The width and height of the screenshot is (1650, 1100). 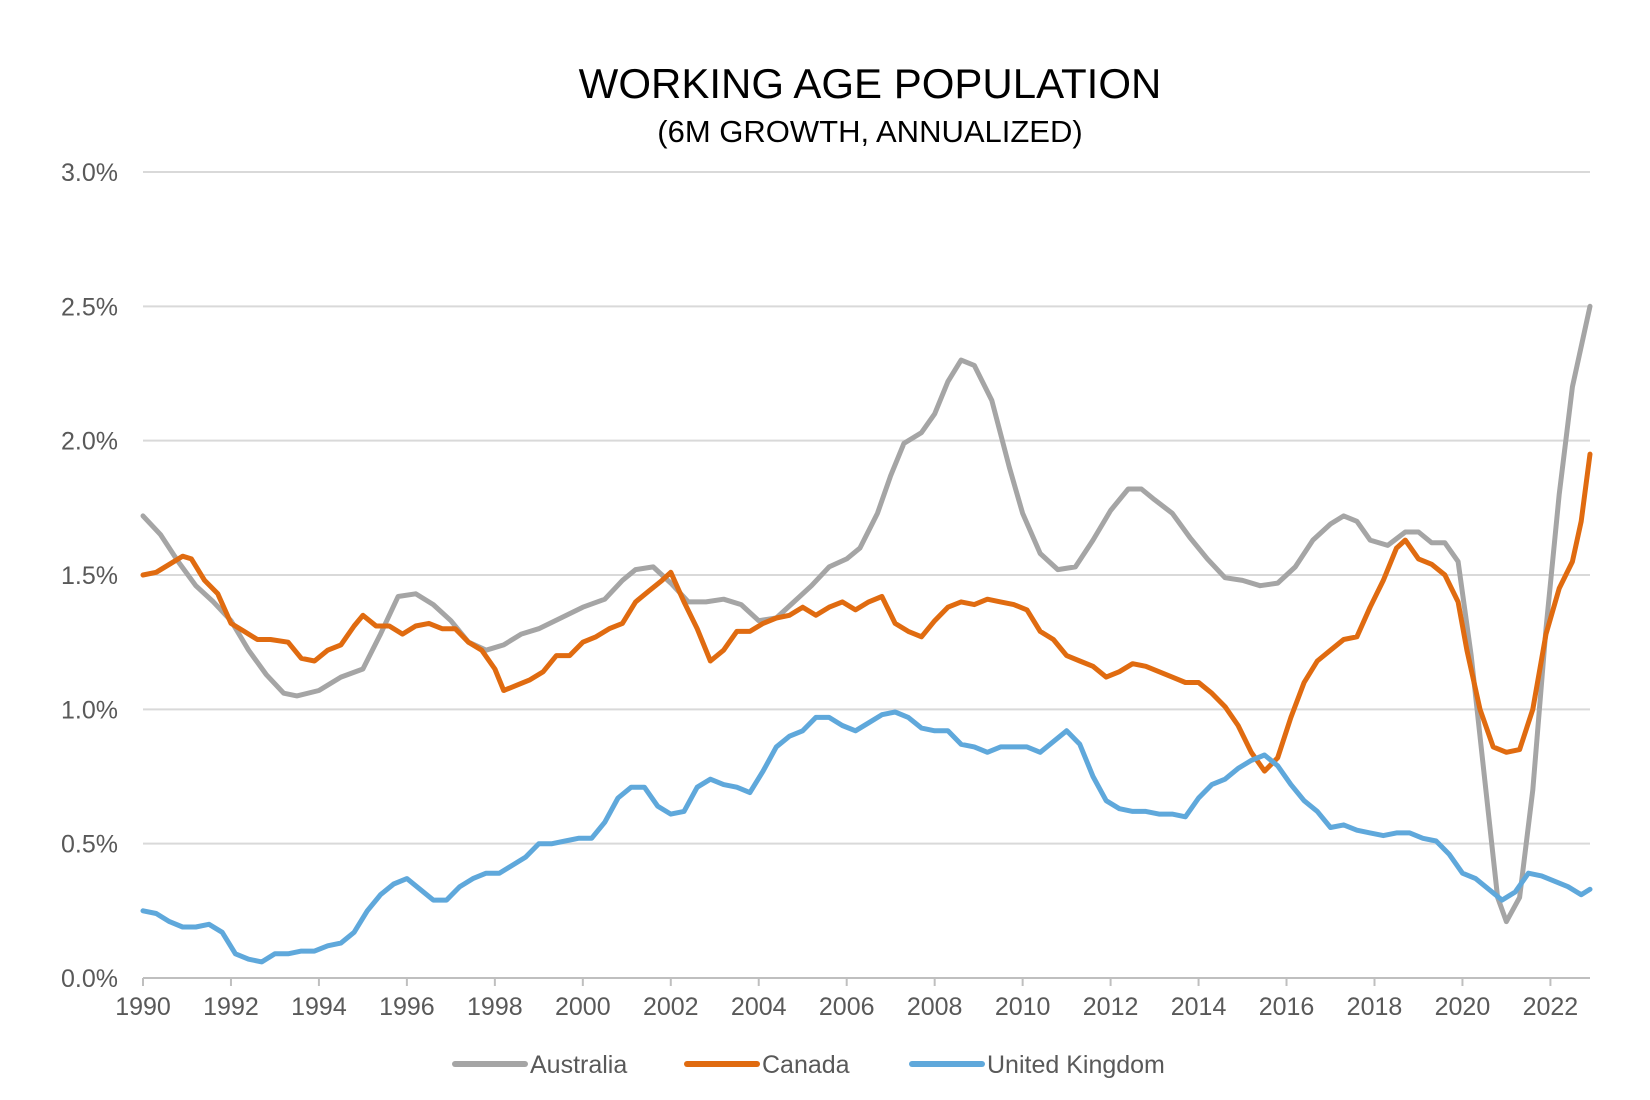 I want to click on x-tick-label: 1990, so click(x=143, y=1007).